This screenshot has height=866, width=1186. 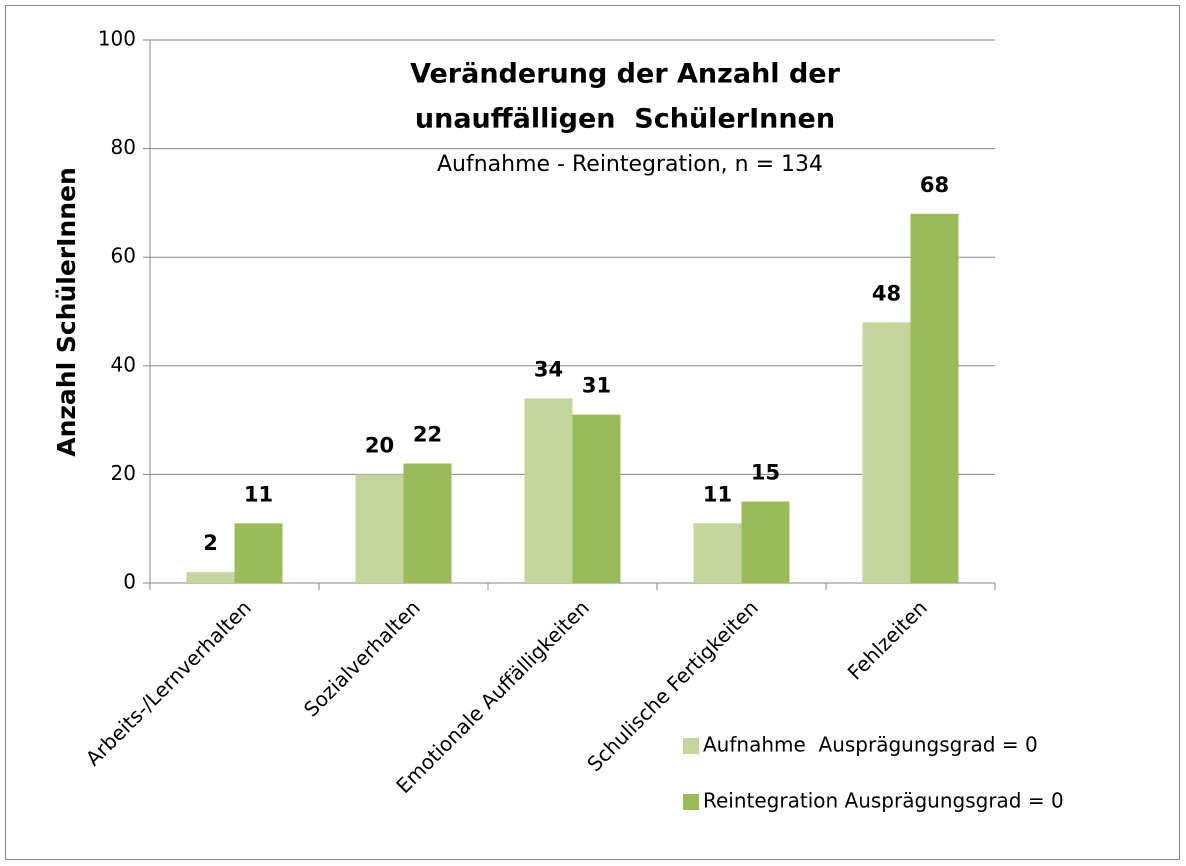 I want to click on chart-title: unauffälligen SchülerInnen, so click(x=625, y=119).